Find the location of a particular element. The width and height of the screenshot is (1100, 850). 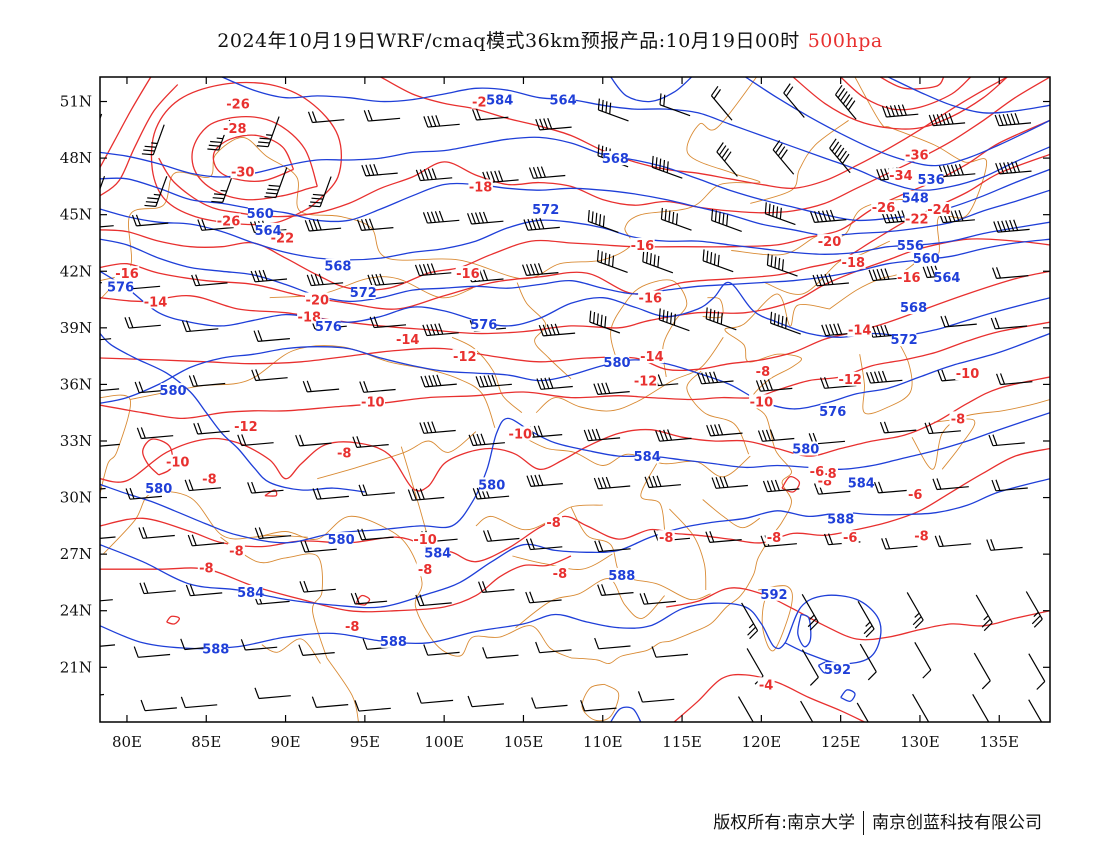

lon-label: 100E is located at coordinates (444, 742).